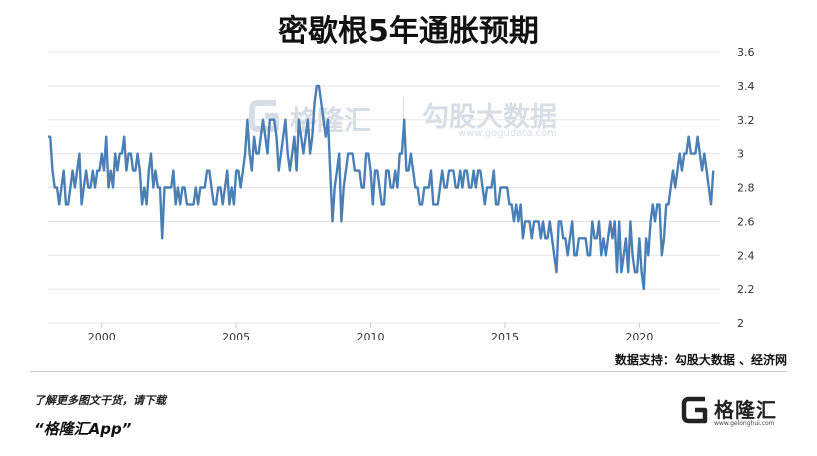  I want to click on brand-logo-icon, so click(694, 410).